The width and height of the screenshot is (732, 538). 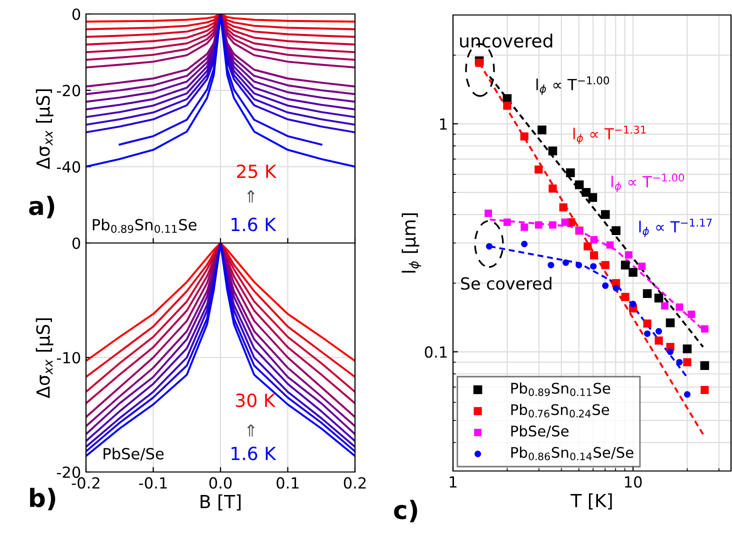 I want to click on y-axis-title: l$_{ϕ}$ [µm], so click(x=412, y=243).